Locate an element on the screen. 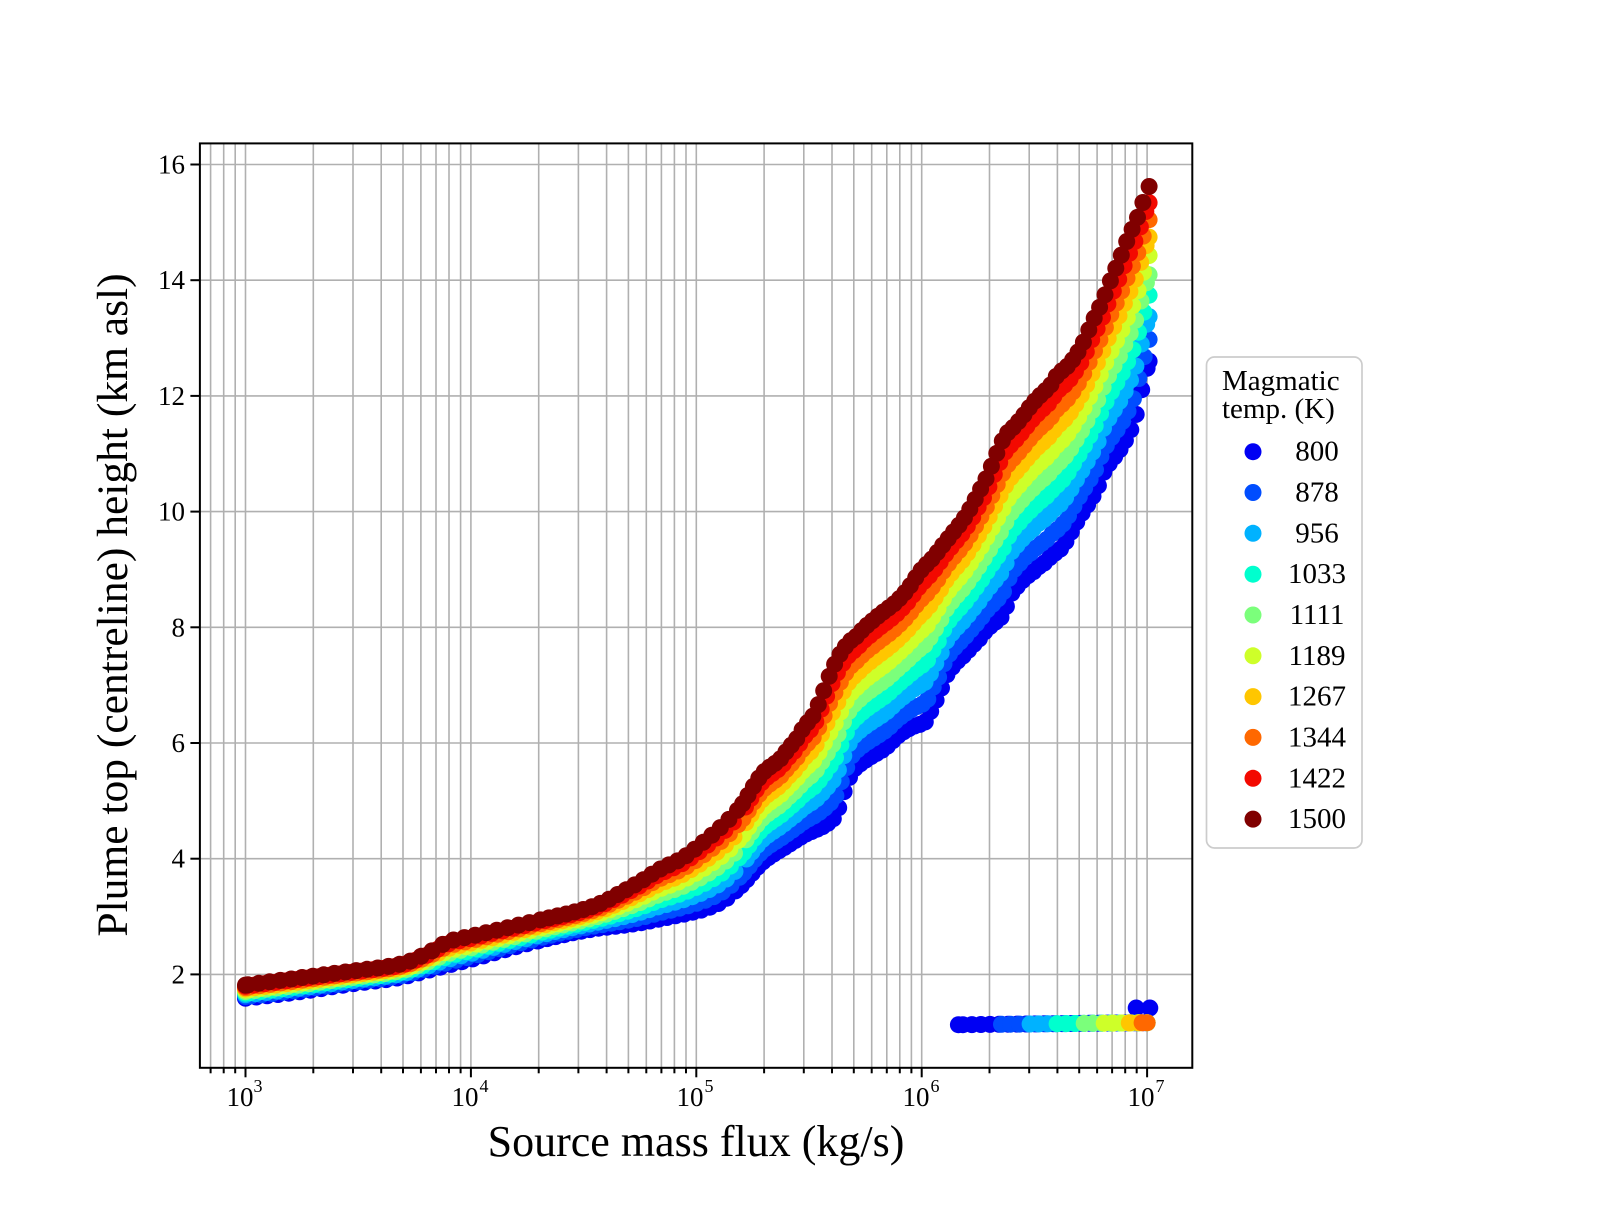  svg-text: 800 is located at coordinates (1317, 452).